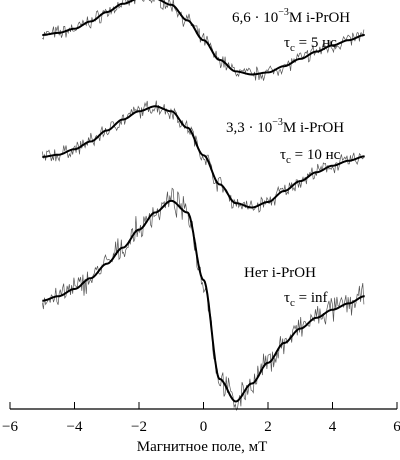 The height and width of the screenshot is (460, 400). I want to click on x-tick-label: −6, so click(10, 427).